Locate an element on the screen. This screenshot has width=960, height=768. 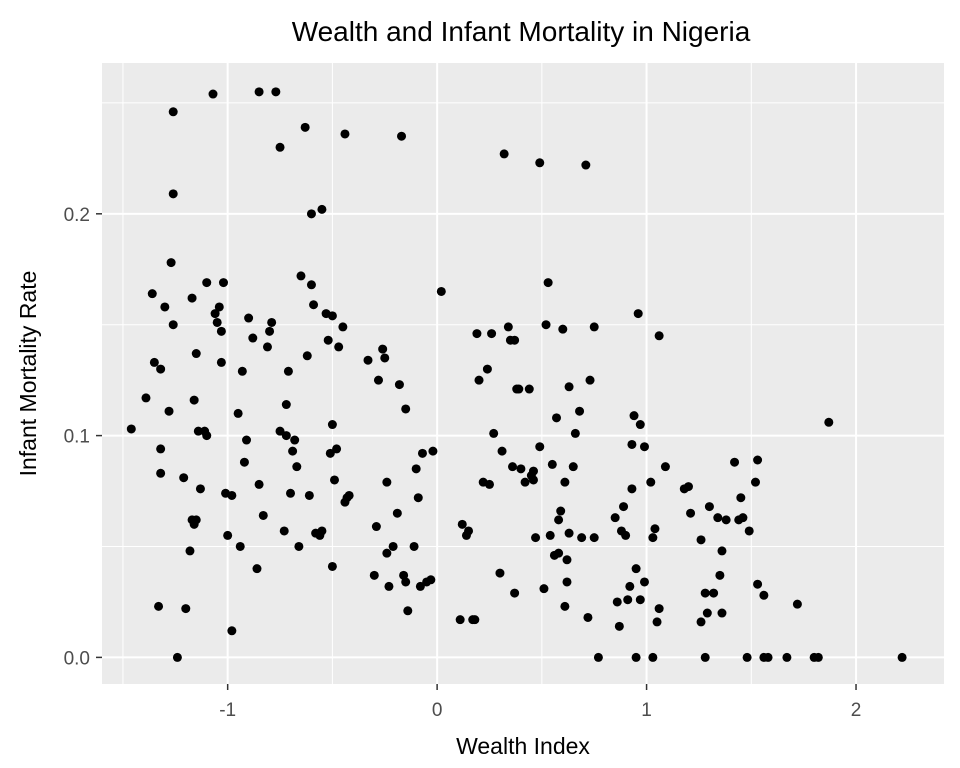
y-axis-ticks: 0.0 0.1 0.2 is located at coordinates (83, 437).